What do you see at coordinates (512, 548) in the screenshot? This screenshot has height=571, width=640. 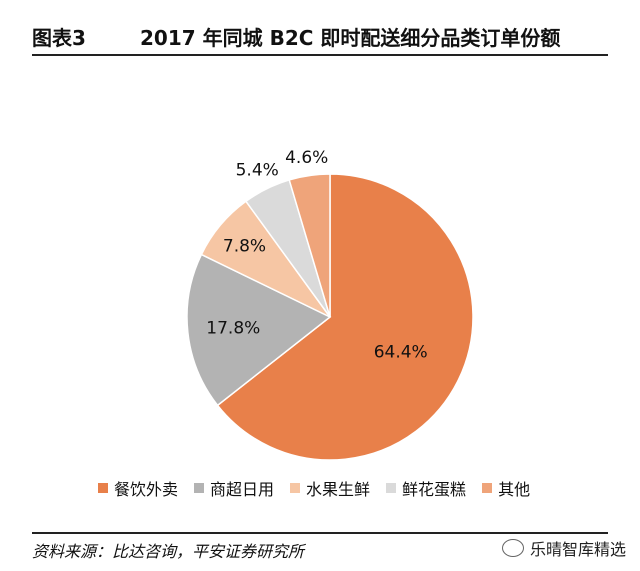 I see `wechat-icon` at bounding box center [512, 548].